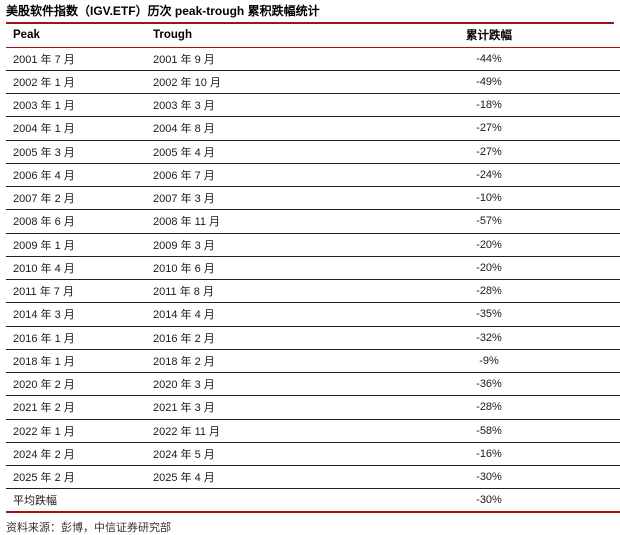  Describe the element at coordinates (313, 128) in the screenshot. I see `table-row: 2004 年 1 月 2004 年 8 月 -27%` at that location.